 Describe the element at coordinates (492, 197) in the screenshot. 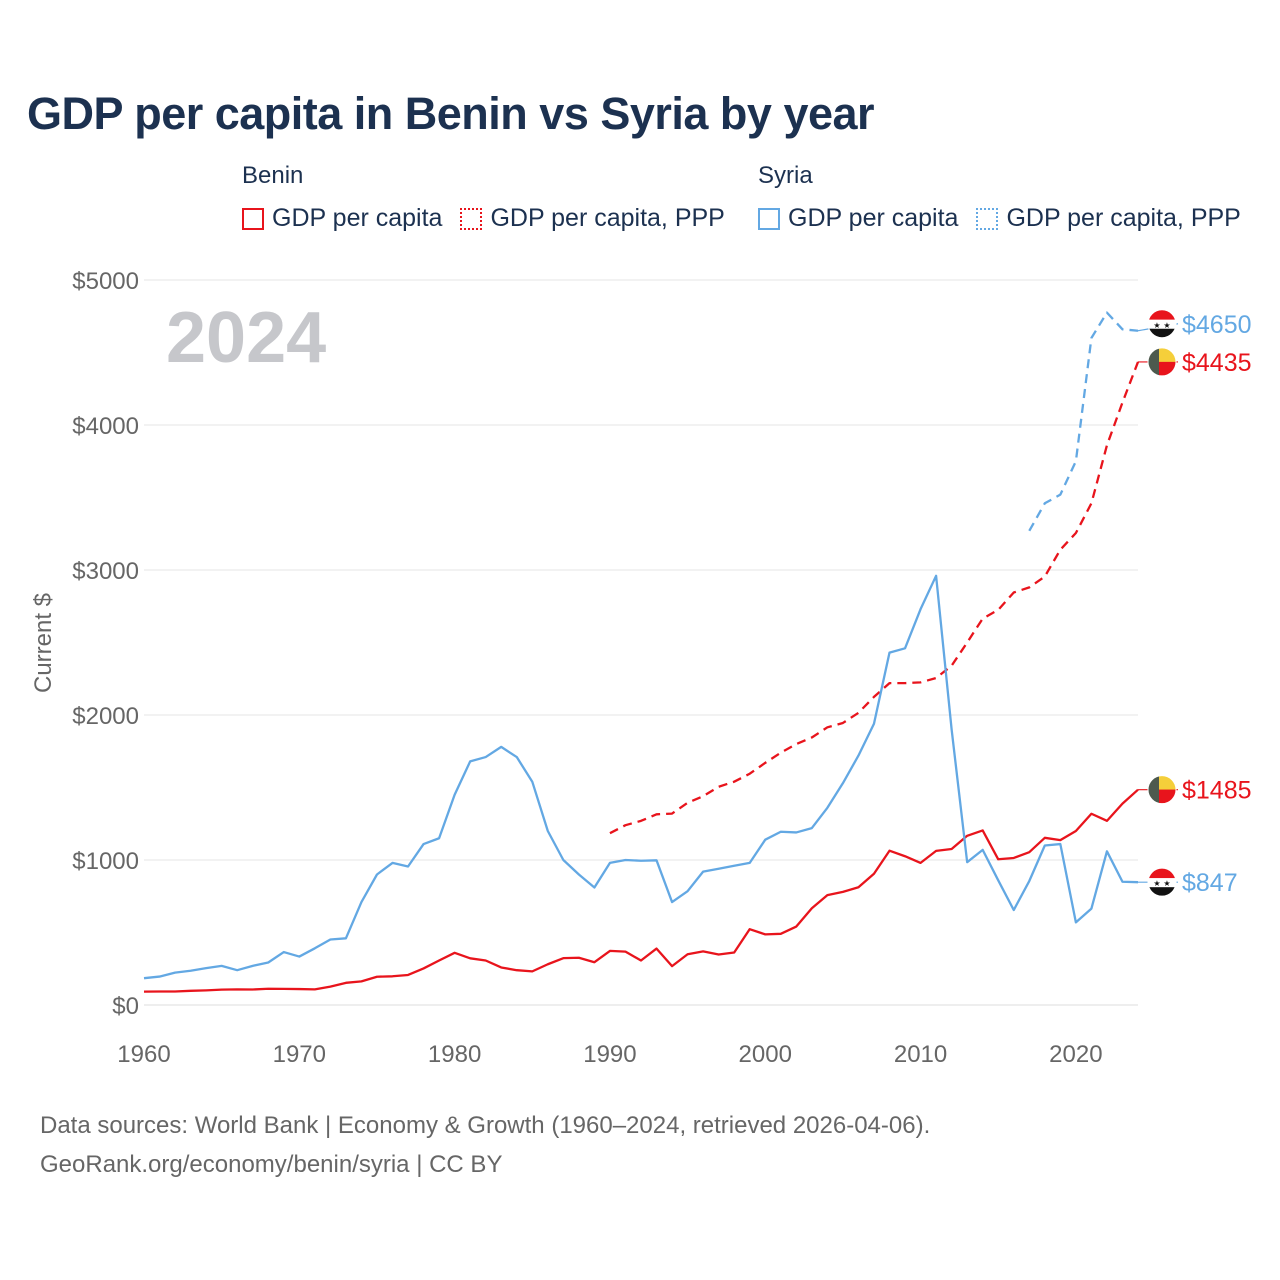

I see `legend-group-benin: Benin GDP per capita GDP per capita, PPP` at that location.